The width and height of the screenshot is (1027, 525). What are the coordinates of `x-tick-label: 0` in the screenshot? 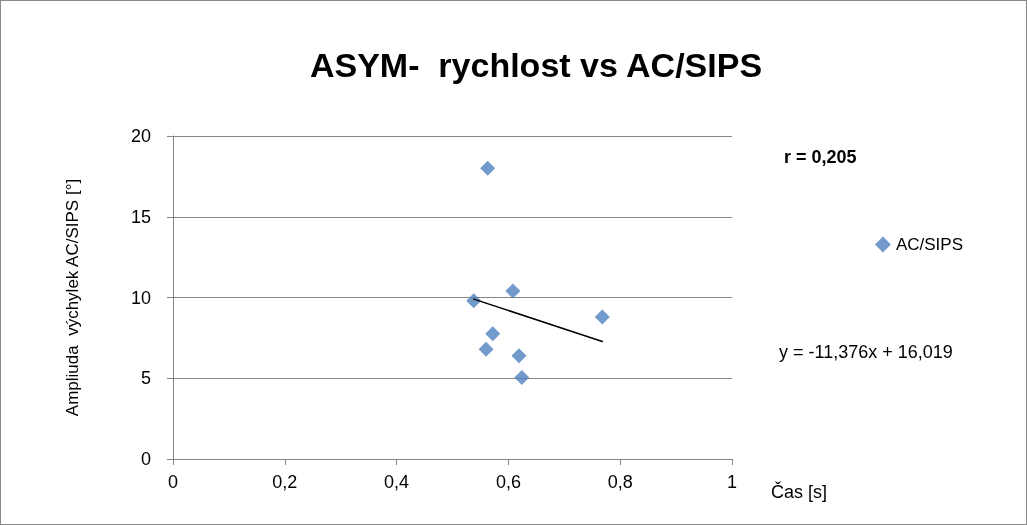 It's located at (173, 482).